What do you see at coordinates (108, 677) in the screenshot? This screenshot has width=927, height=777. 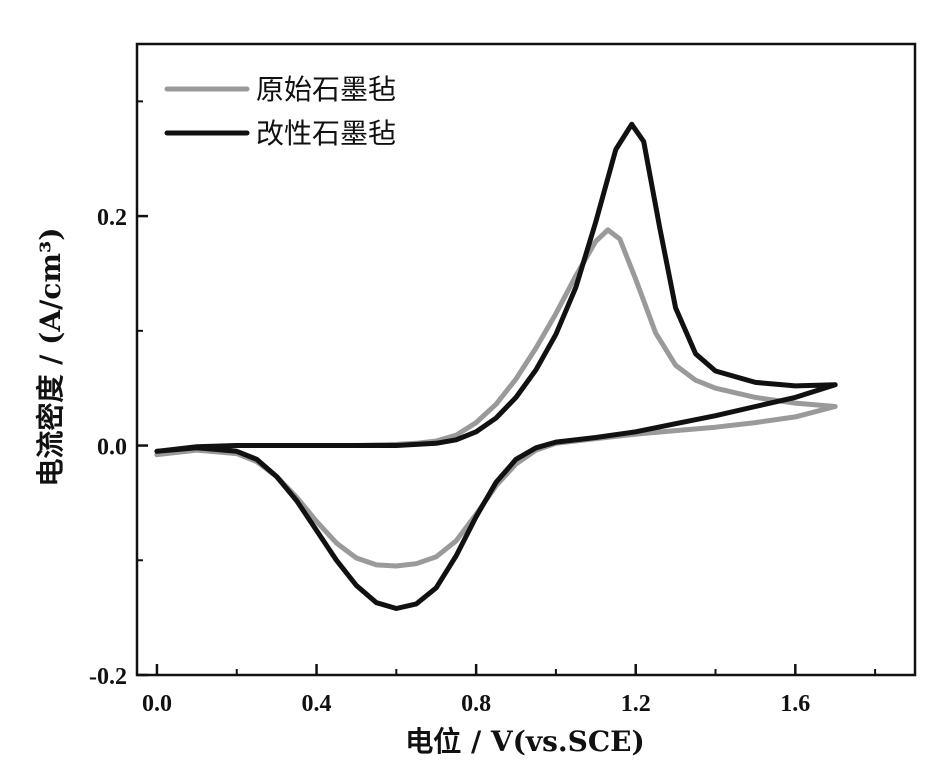 I see `y-tick-label: -0.2` at bounding box center [108, 677].